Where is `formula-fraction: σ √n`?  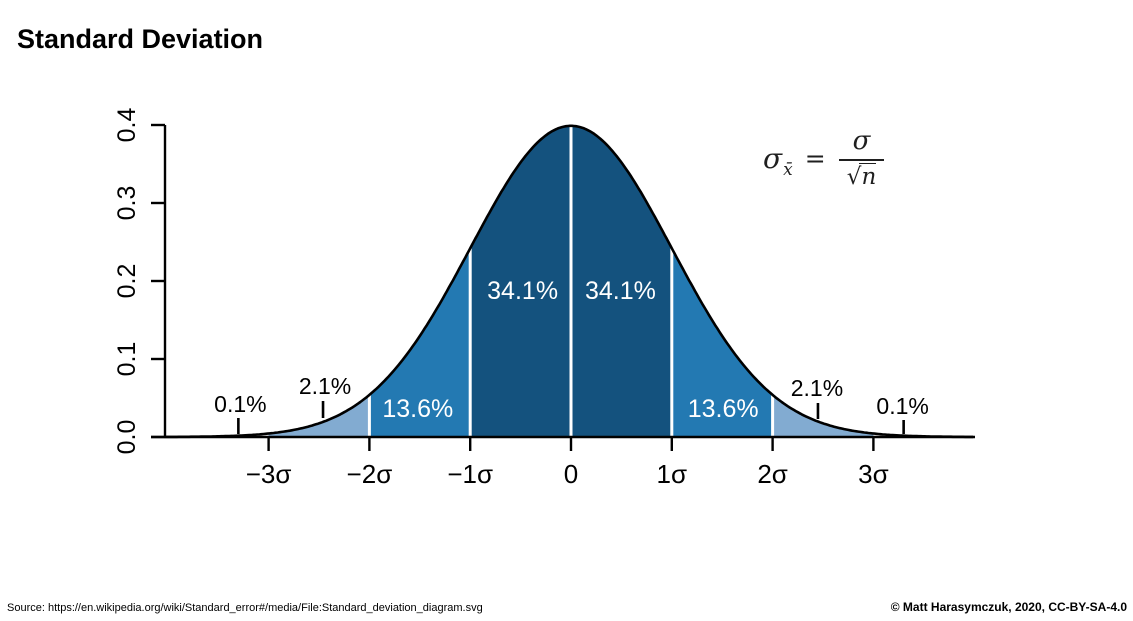
formula-fraction: σ √n is located at coordinates (861, 158).